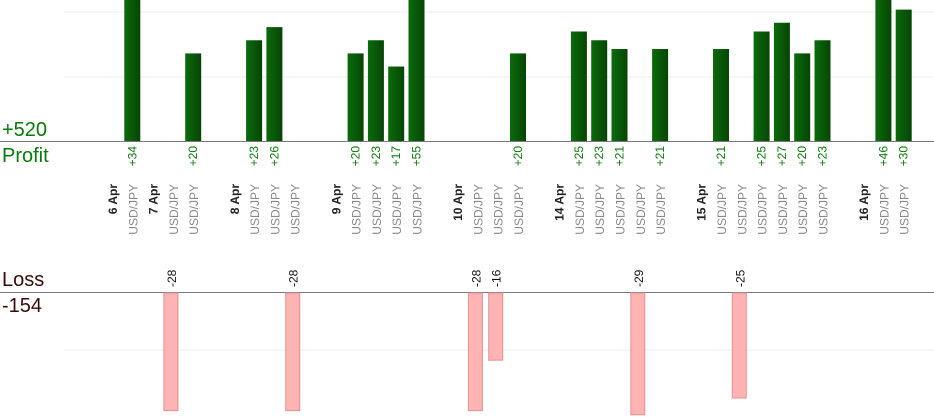 Image resolution: width=934 pixels, height=420 pixels. What do you see at coordinates (25, 130) in the screenshot?
I see `profit-total: +520` at bounding box center [25, 130].